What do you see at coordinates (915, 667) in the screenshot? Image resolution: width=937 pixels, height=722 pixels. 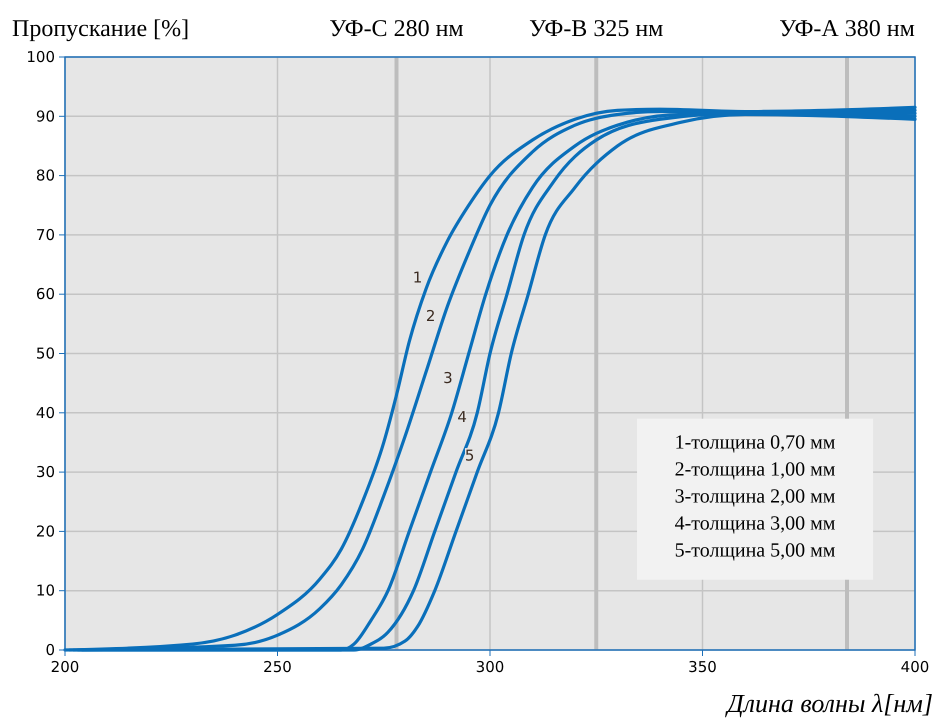 I see `x-tick-label: 400` at bounding box center [915, 667].